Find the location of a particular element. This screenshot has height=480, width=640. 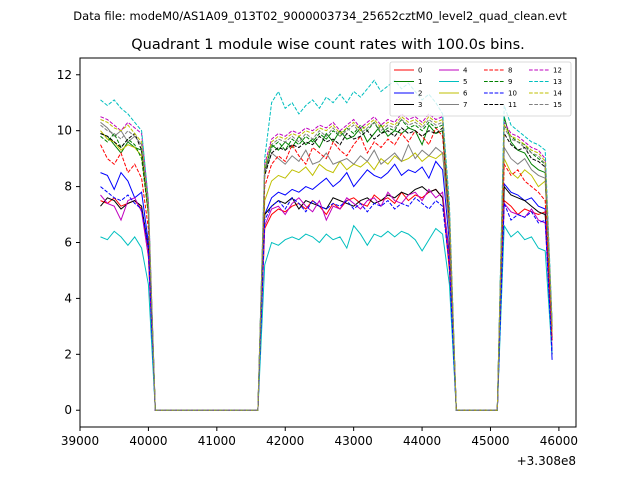

x-tick-label: 45000 is located at coordinates (490, 441).